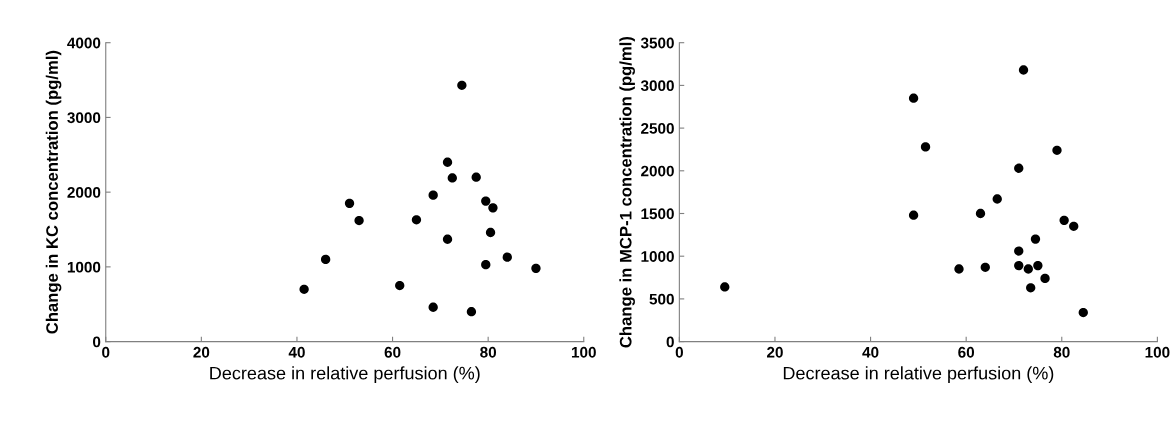 The width and height of the screenshot is (1175, 427). What do you see at coordinates (661, 299) in the screenshot?
I see `y-tick-label: 500` at bounding box center [661, 299].